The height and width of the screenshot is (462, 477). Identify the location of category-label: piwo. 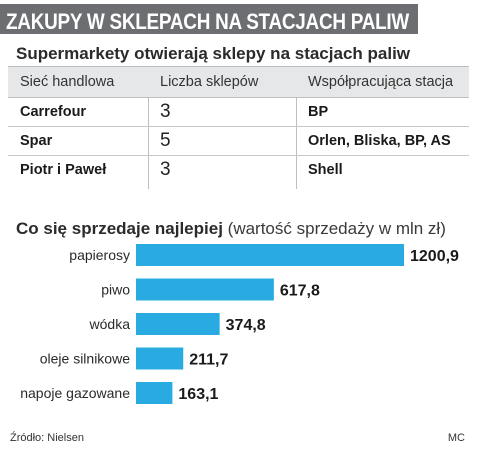
(115, 290).